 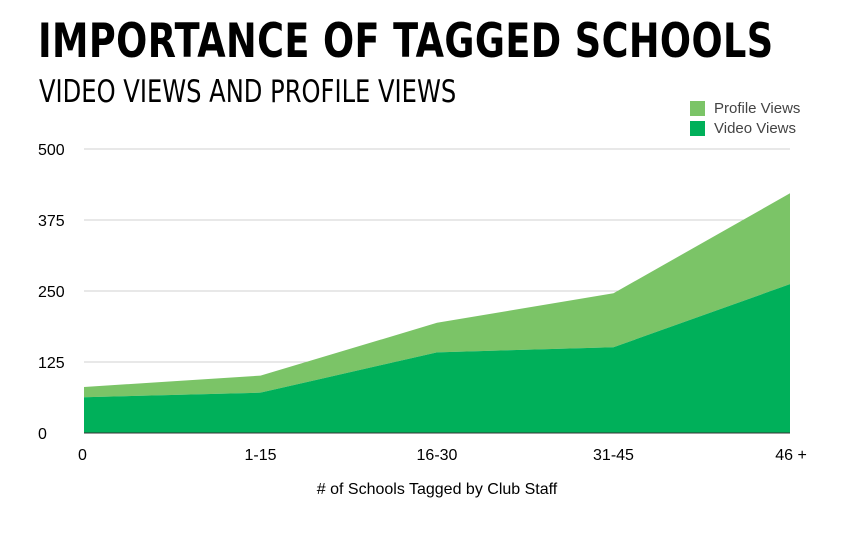 What do you see at coordinates (51, 292) in the screenshot?
I see `y-tick-label-250: 250` at bounding box center [51, 292].